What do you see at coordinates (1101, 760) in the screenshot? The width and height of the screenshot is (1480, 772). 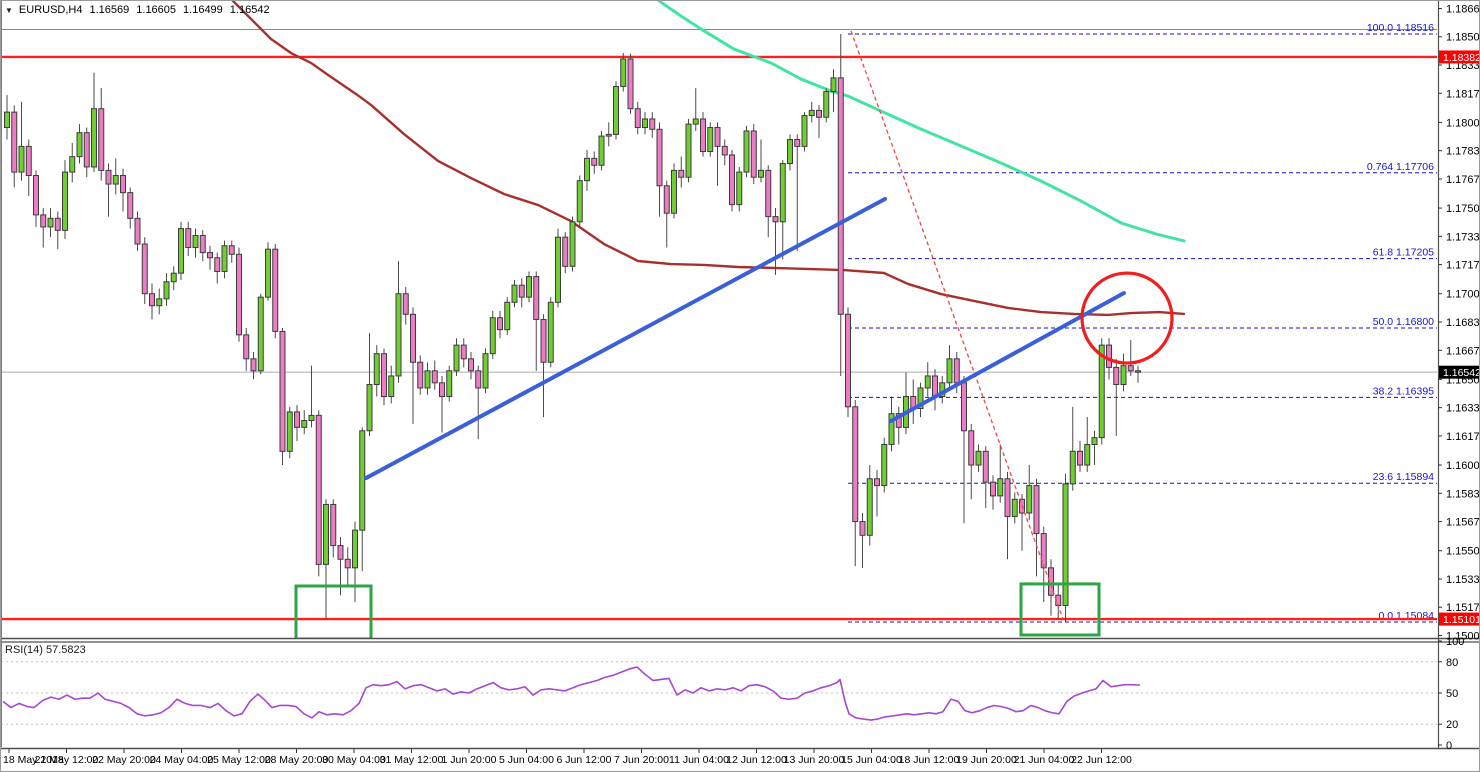 I see `svg-text: 22 Jun 12:00` at bounding box center [1101, 760].